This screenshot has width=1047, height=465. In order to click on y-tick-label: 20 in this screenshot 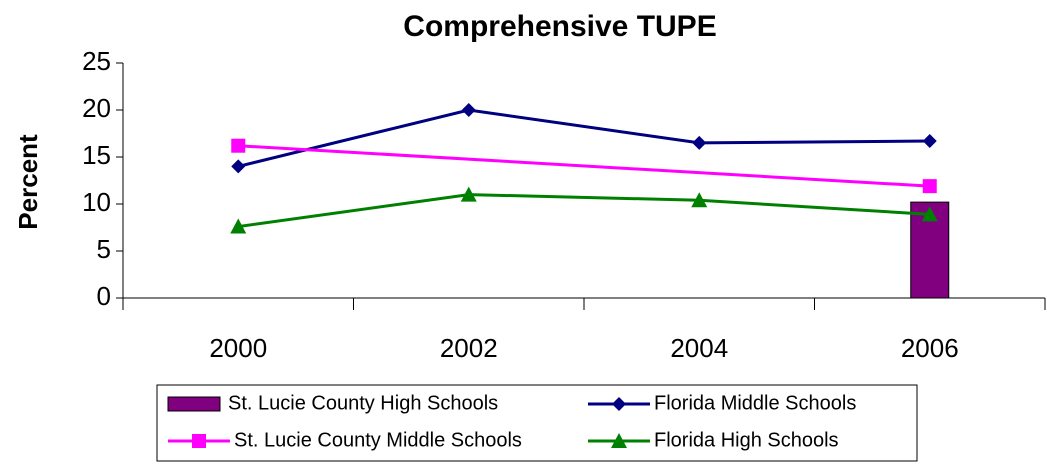, I will do `click(96, 108)`.